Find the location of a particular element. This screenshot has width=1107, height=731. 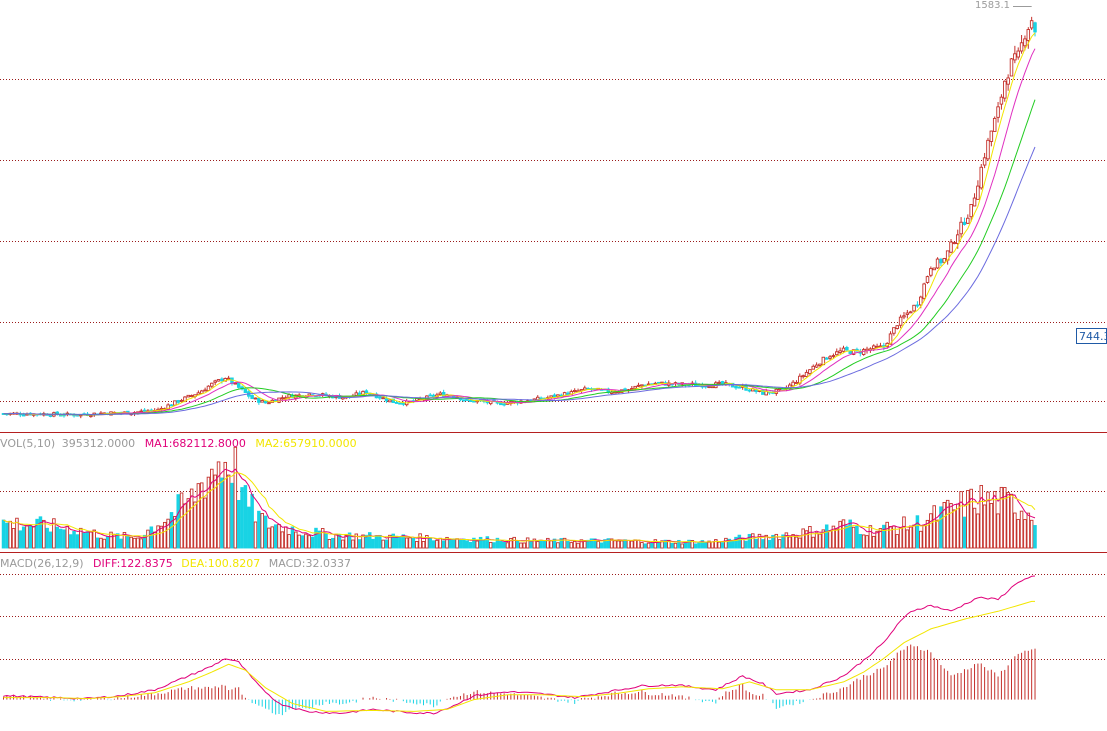

vol-legend-value: 395312.0000 is located at coordinates (98, 443).